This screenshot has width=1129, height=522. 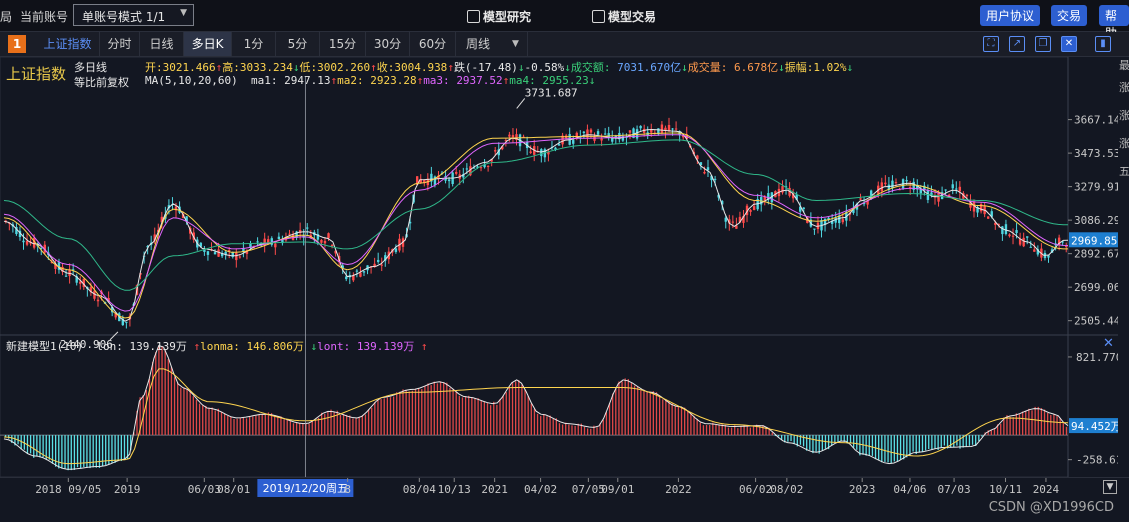 I want to click on tab-weekly-label: 周线, so click(x=478, y=44).